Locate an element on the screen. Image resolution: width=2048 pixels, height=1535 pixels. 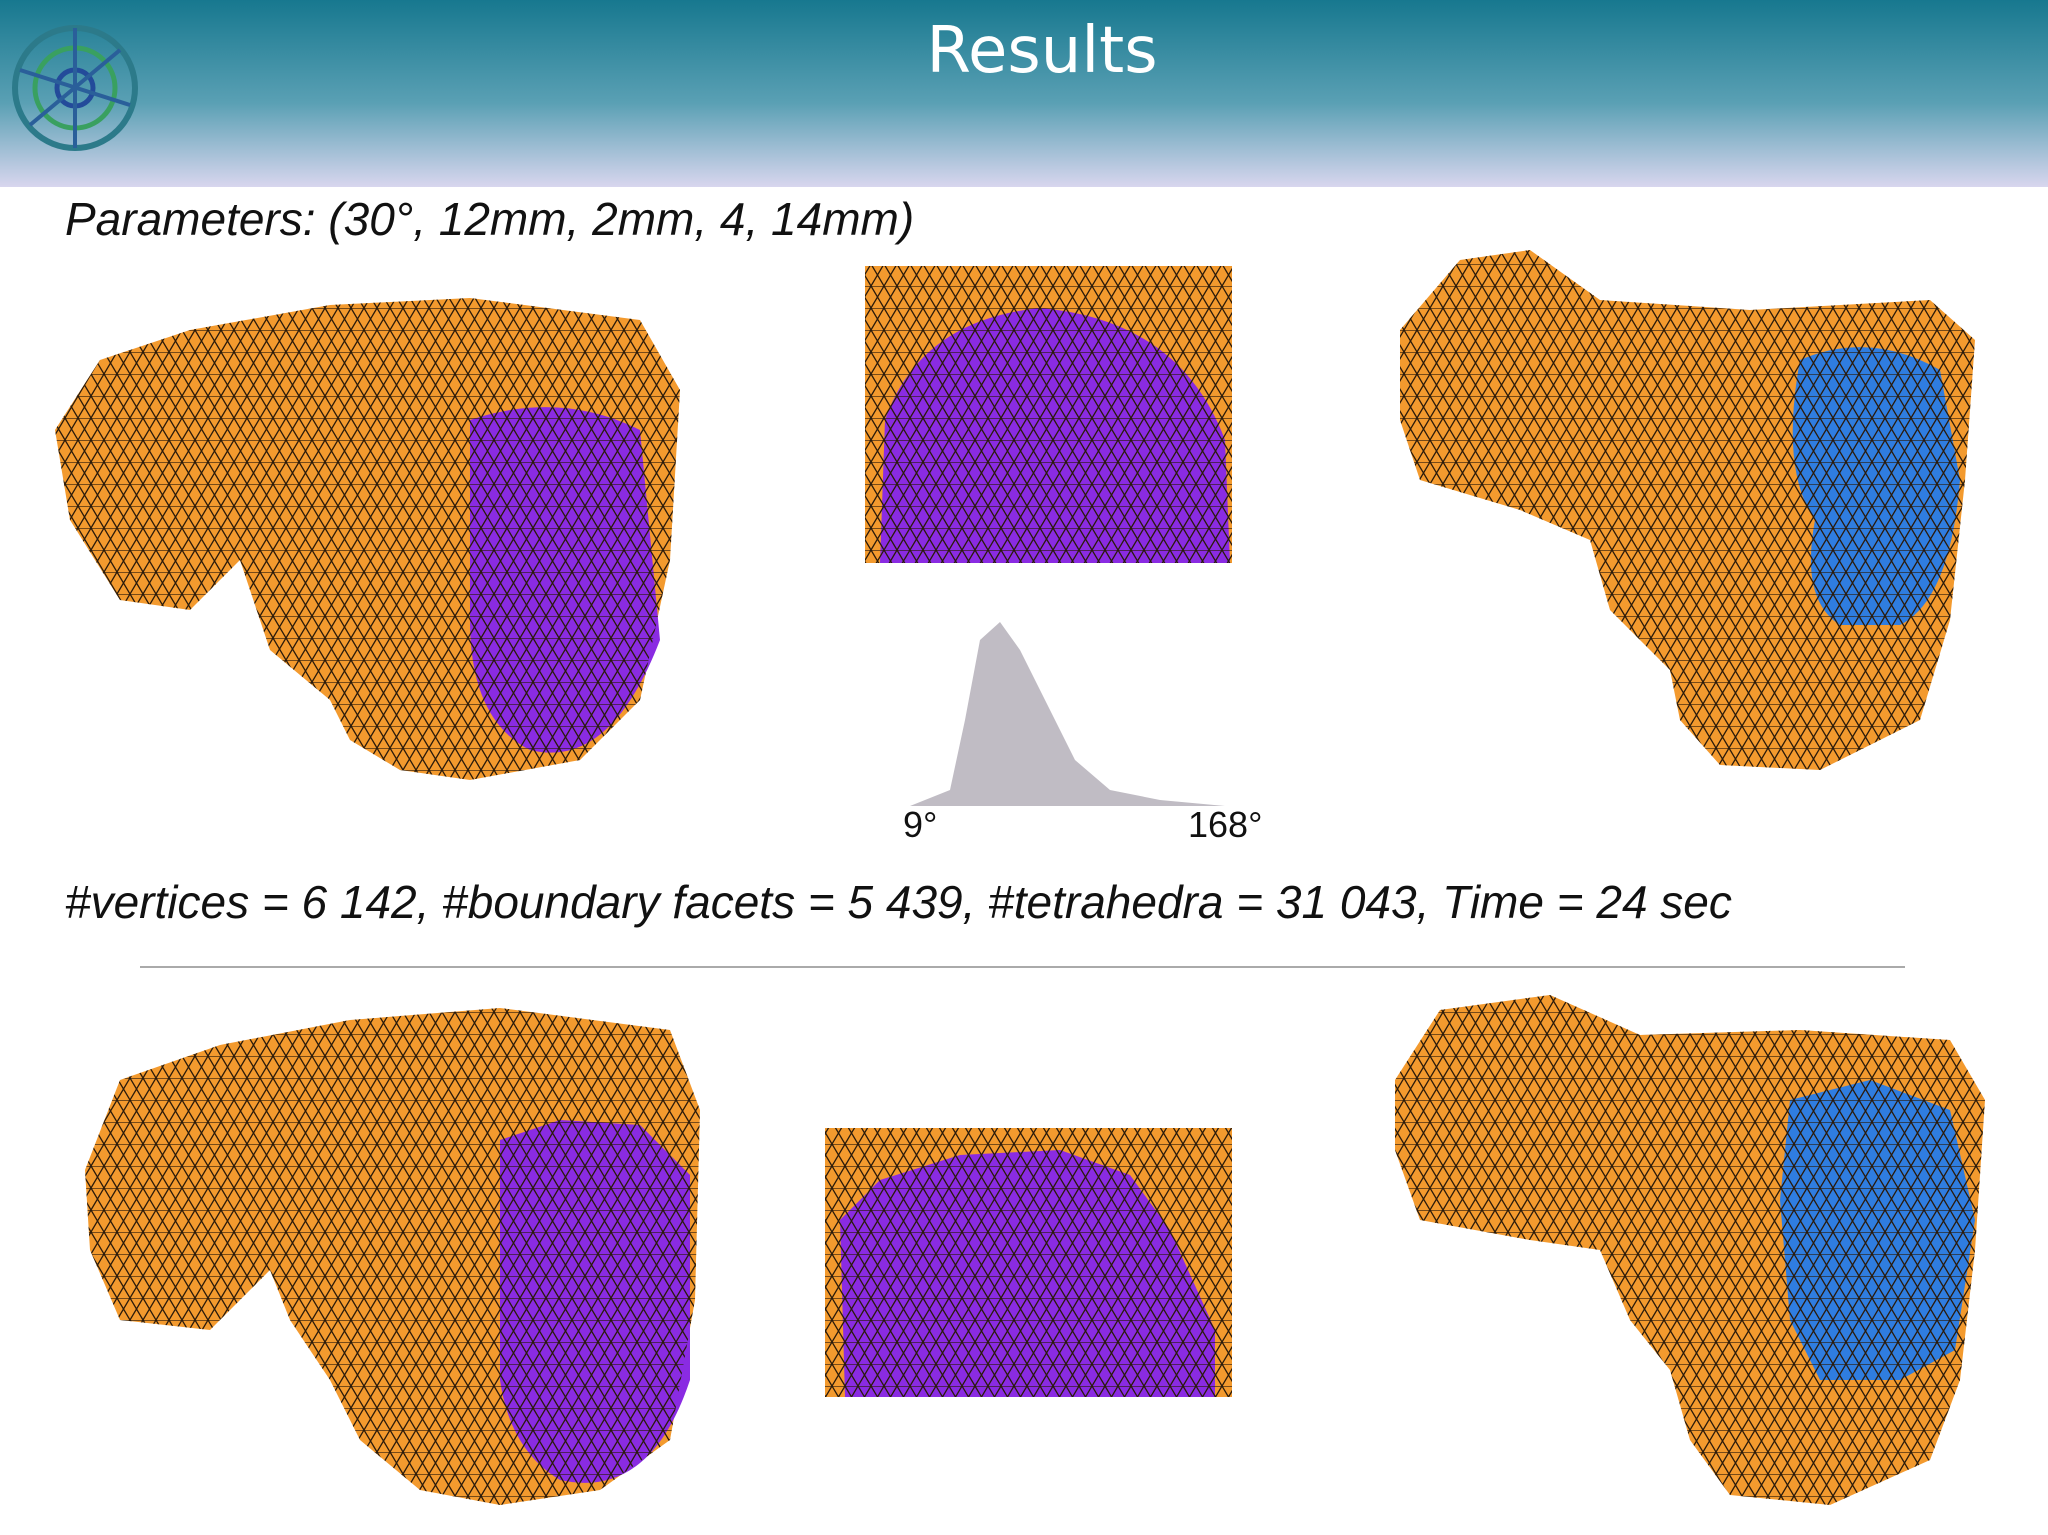
zoom-top is located at coordinates (1048, 414).